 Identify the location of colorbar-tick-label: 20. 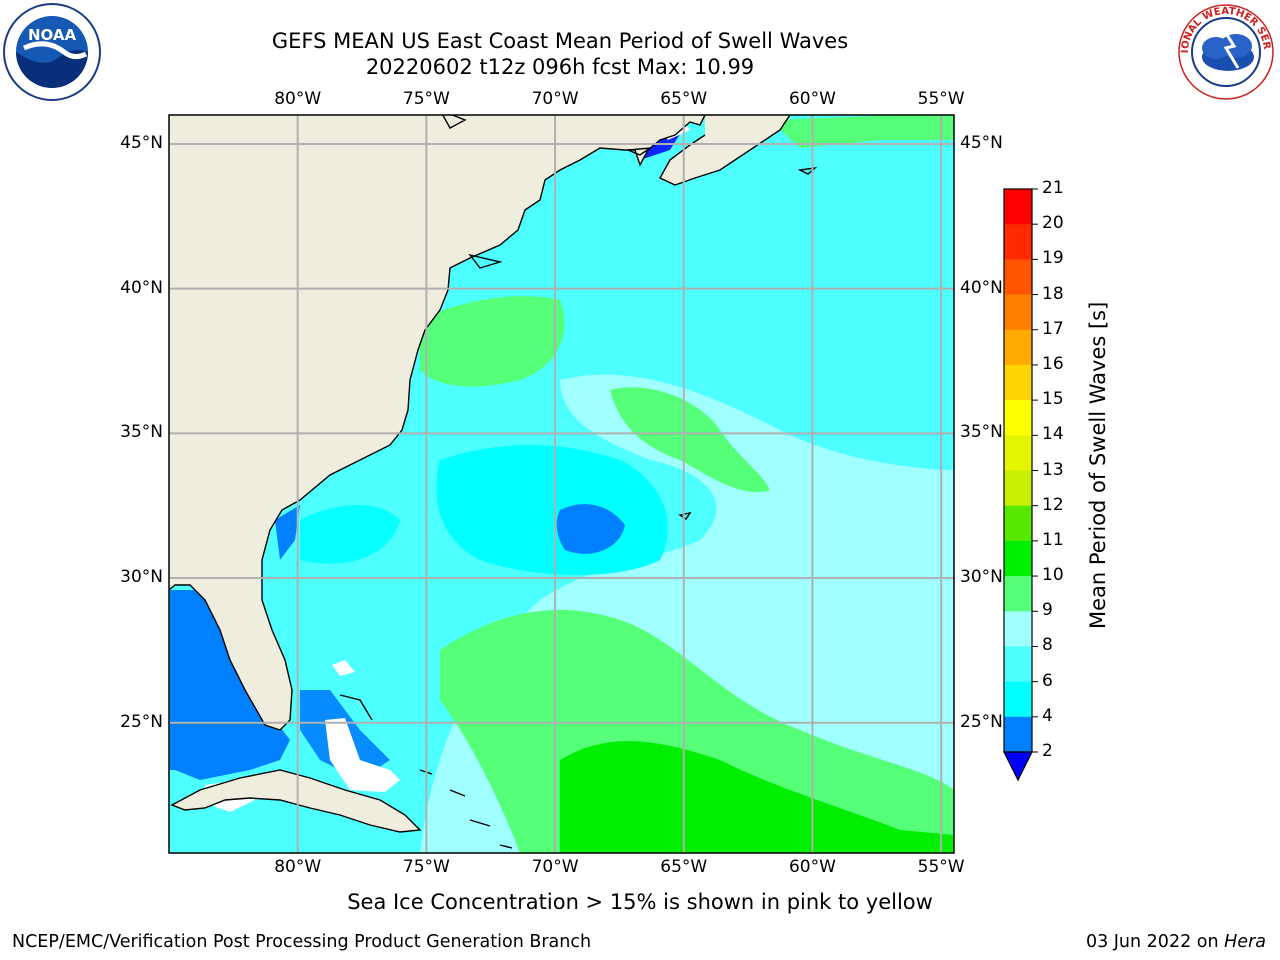
(1053, 223).